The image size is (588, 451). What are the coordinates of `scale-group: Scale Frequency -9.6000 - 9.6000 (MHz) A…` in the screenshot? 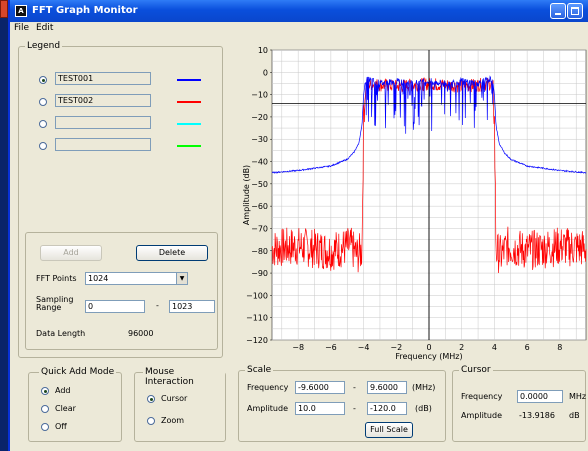 It's located at (342, 403).